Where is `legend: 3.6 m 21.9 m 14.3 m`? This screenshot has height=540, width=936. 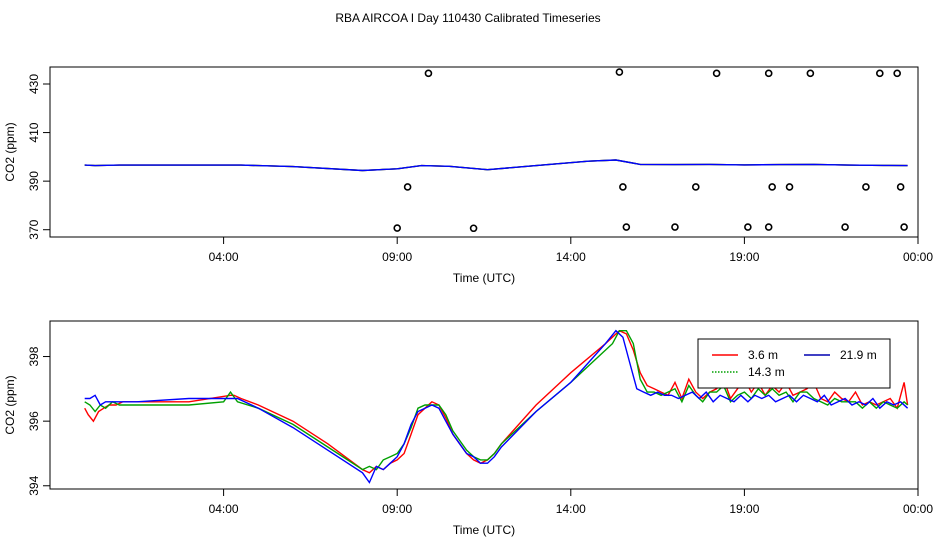 legend: 3.6 m 21.9 m 14.3 m is located at coordinates (794, 363).